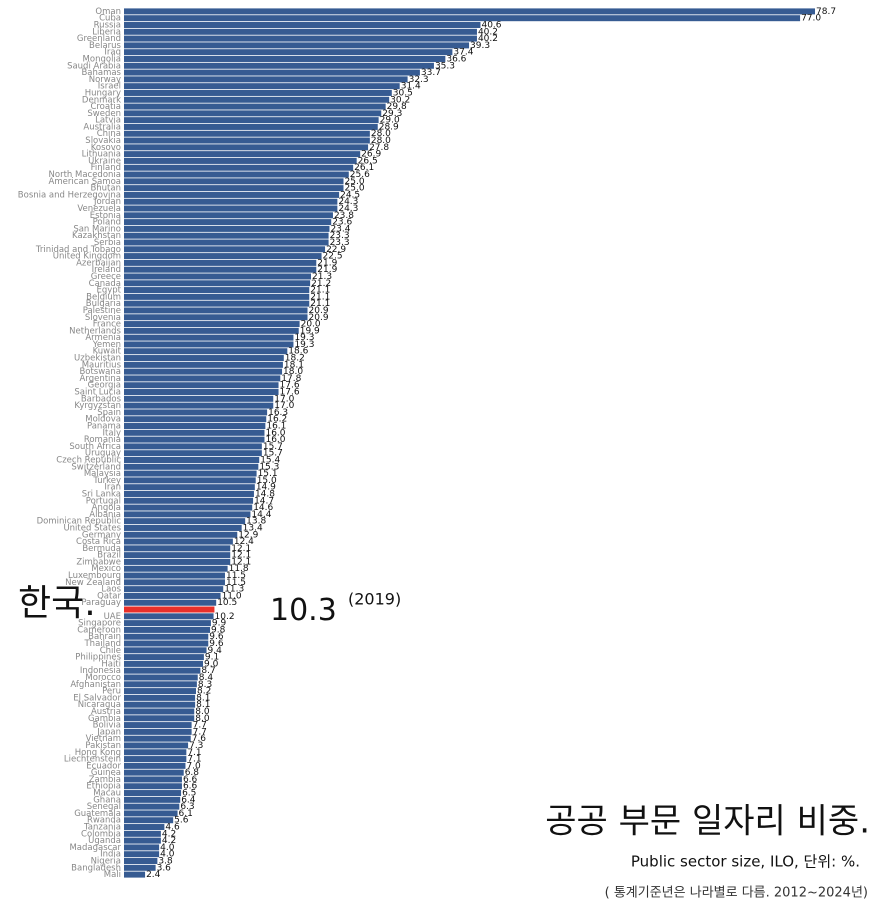 Image resolution: width=880 pixels, height=918 pixels. I want to click on value-label: 23.3, so click(340, 236).